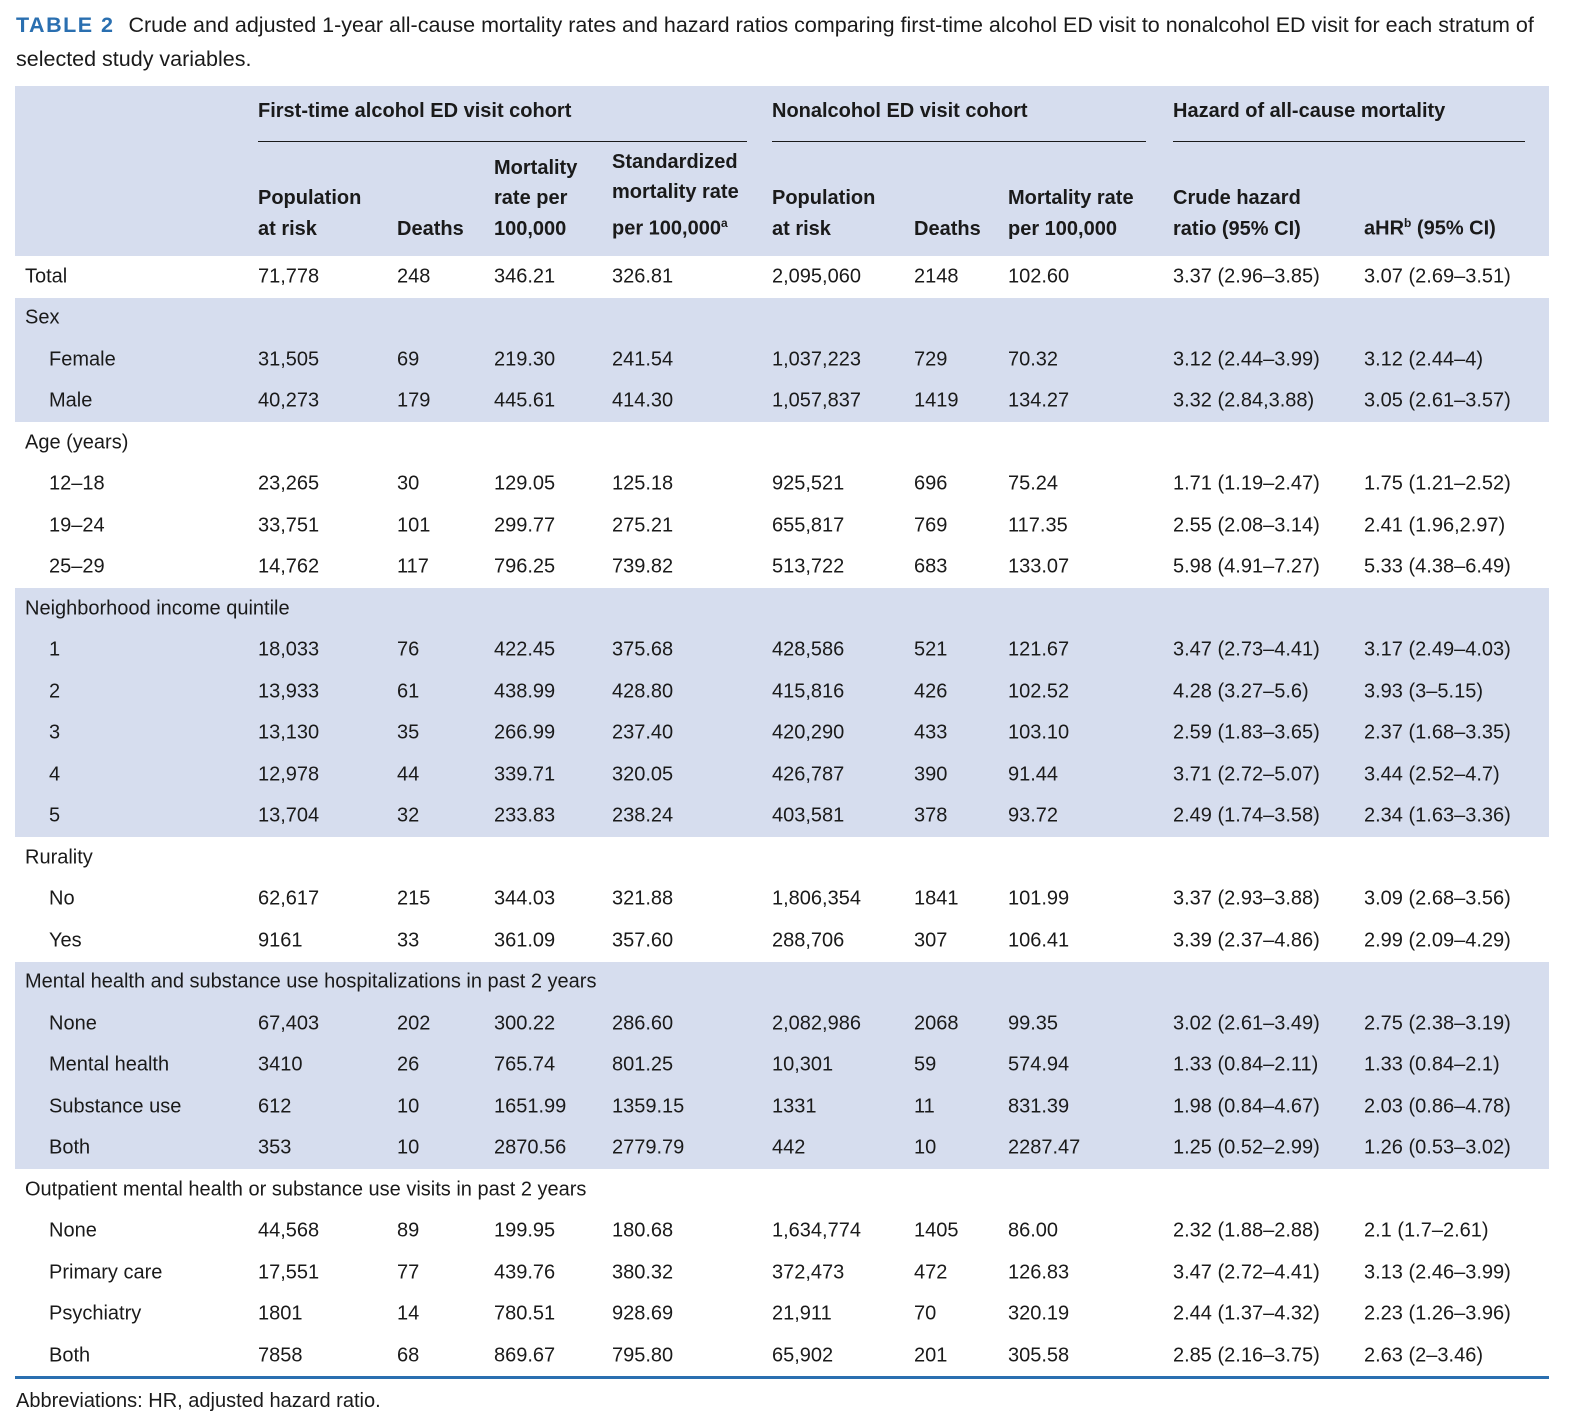 This screenshot has width=1572, height=1413. Describe the element at coordinates (310, 213) in the screenshot. I see `col-population-alcohol: Population at risk` at that location.